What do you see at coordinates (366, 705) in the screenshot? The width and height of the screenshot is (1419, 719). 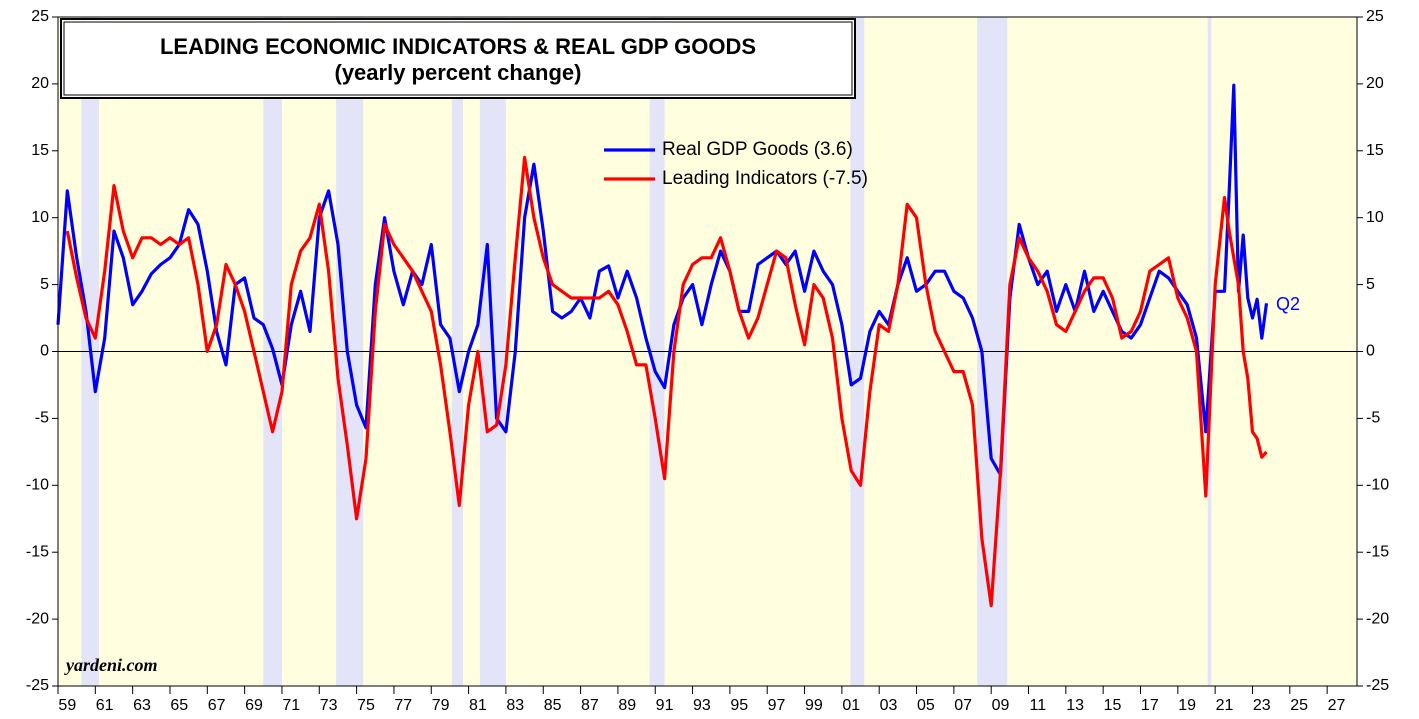 I see `x-tick-label: 75` at bounding box center [366, 705].